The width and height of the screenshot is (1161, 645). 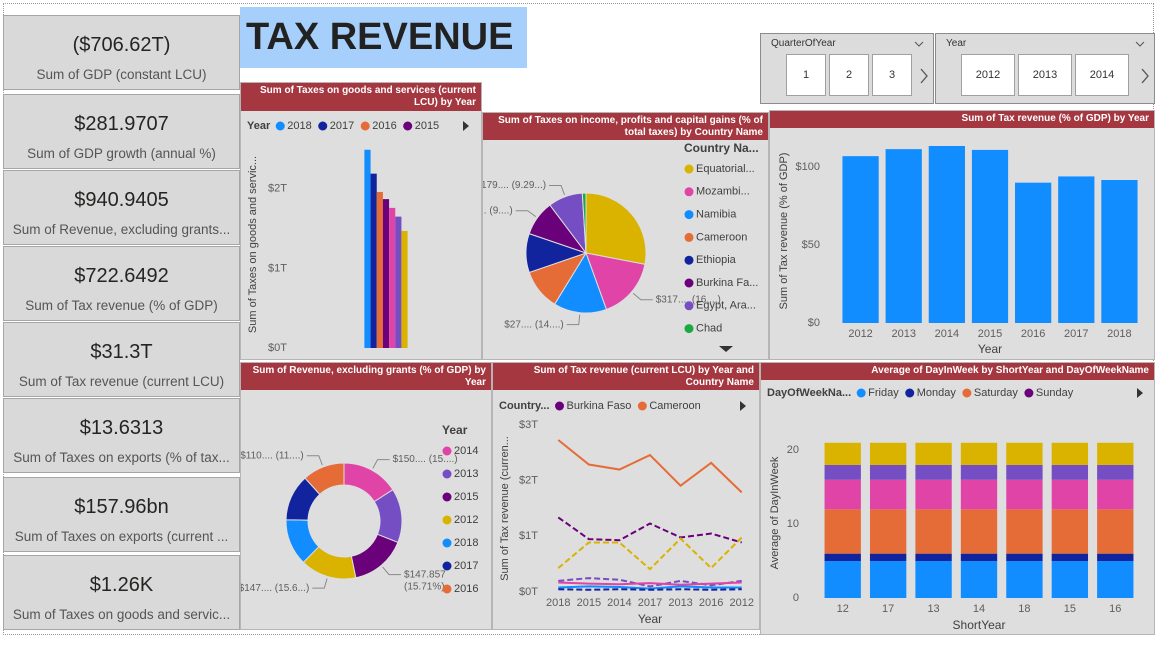 What do you see at coordinates (466, 520) in the screenshot?
I see `legend-label: 2012` at bounding box center [466, 520].